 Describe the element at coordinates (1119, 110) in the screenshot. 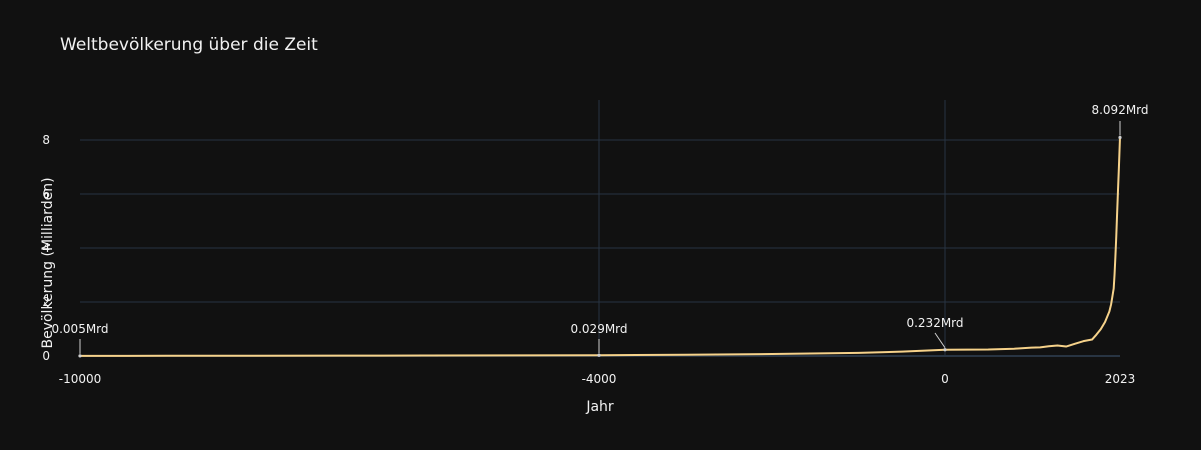

I see `annotation-label: 8.092Mrd` at that location.